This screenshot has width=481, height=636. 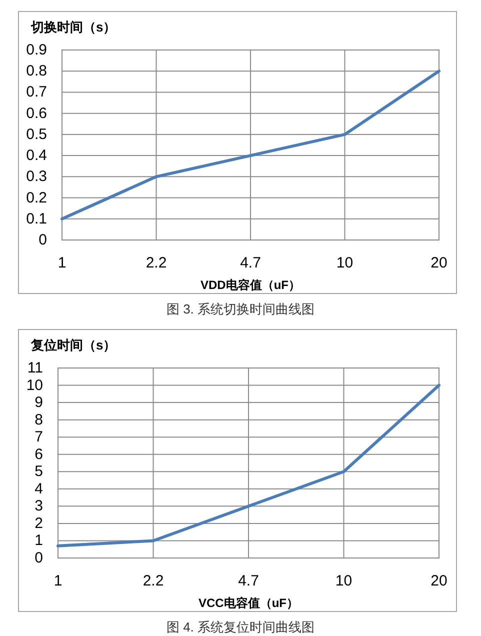 What do you see at coordinates (36, 134) in the screenshot?
I see `y-tick-label: 0.5` at bounding box center [36, 134].